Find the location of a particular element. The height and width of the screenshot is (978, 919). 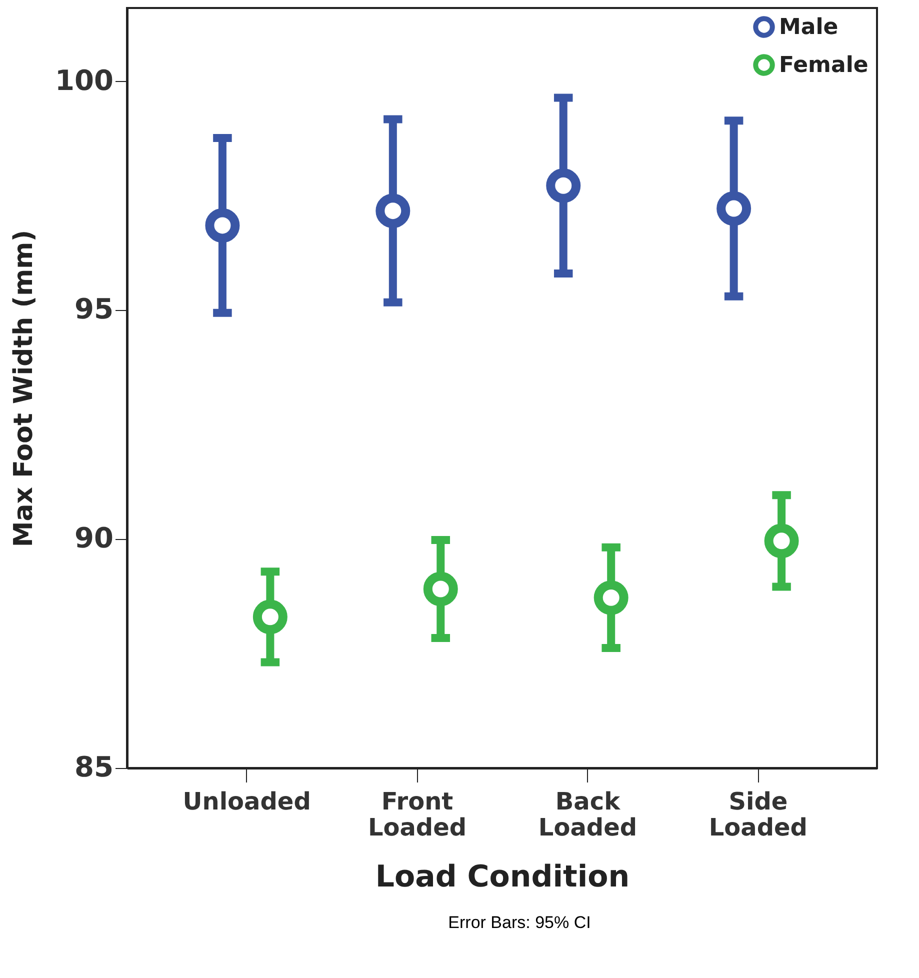

x-tick-label: Back Loaded is located at coordinates (588, 815).